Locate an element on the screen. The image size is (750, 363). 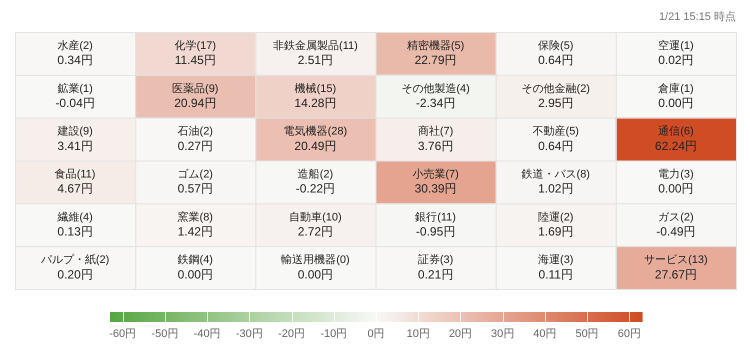
data-label: 精密機器(5) 22.79円 is located at coordinates (435, 53).